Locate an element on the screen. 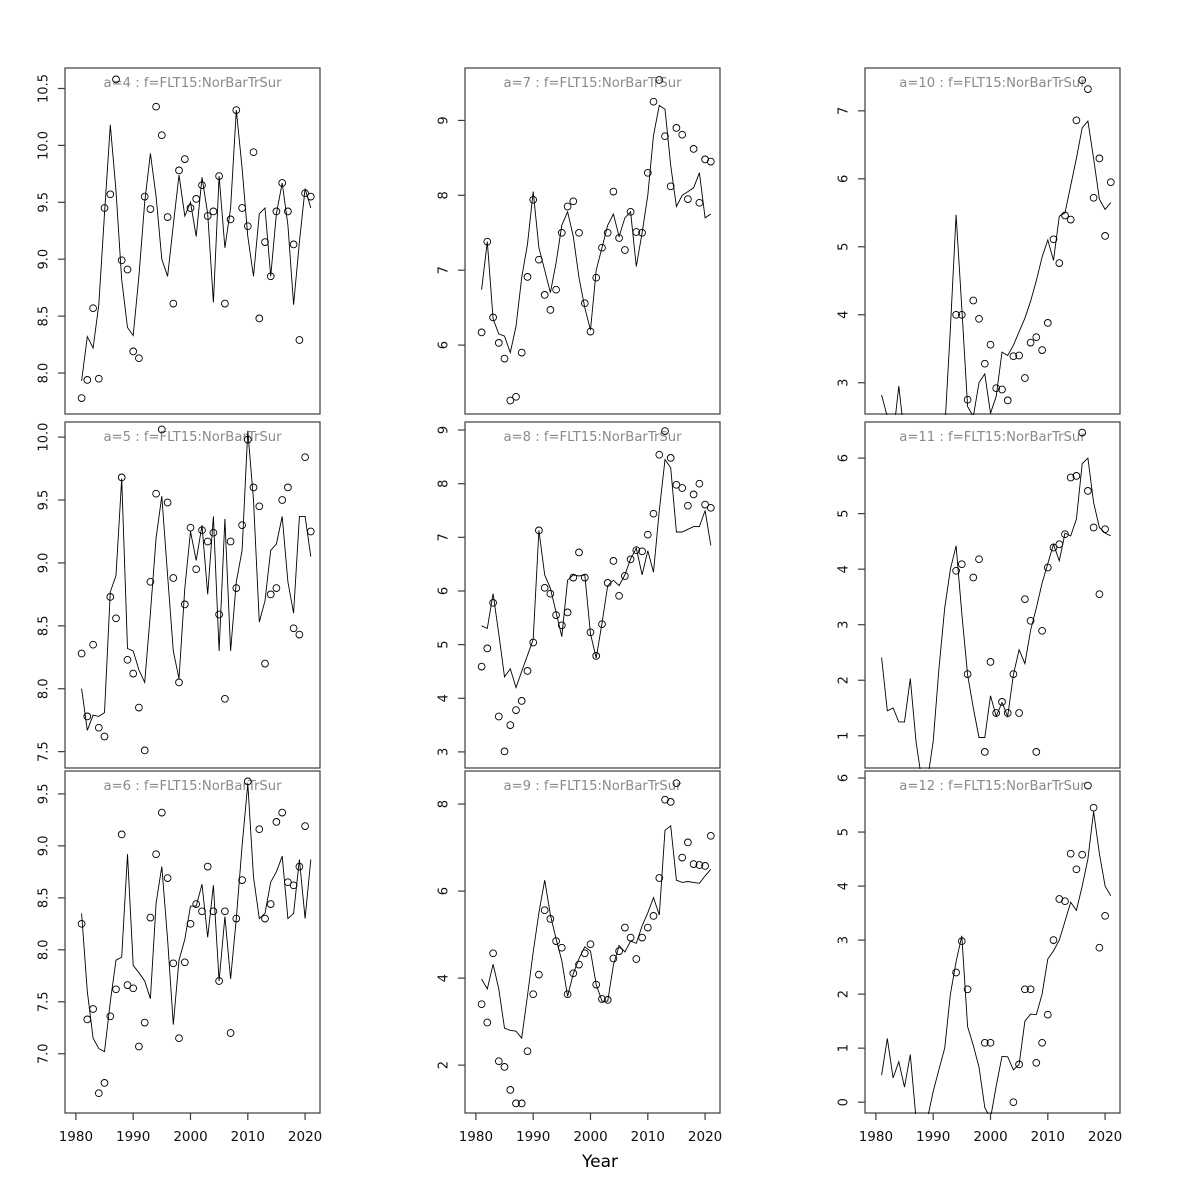  y-tick-label: 0 is located at coordinates (844, 1102).